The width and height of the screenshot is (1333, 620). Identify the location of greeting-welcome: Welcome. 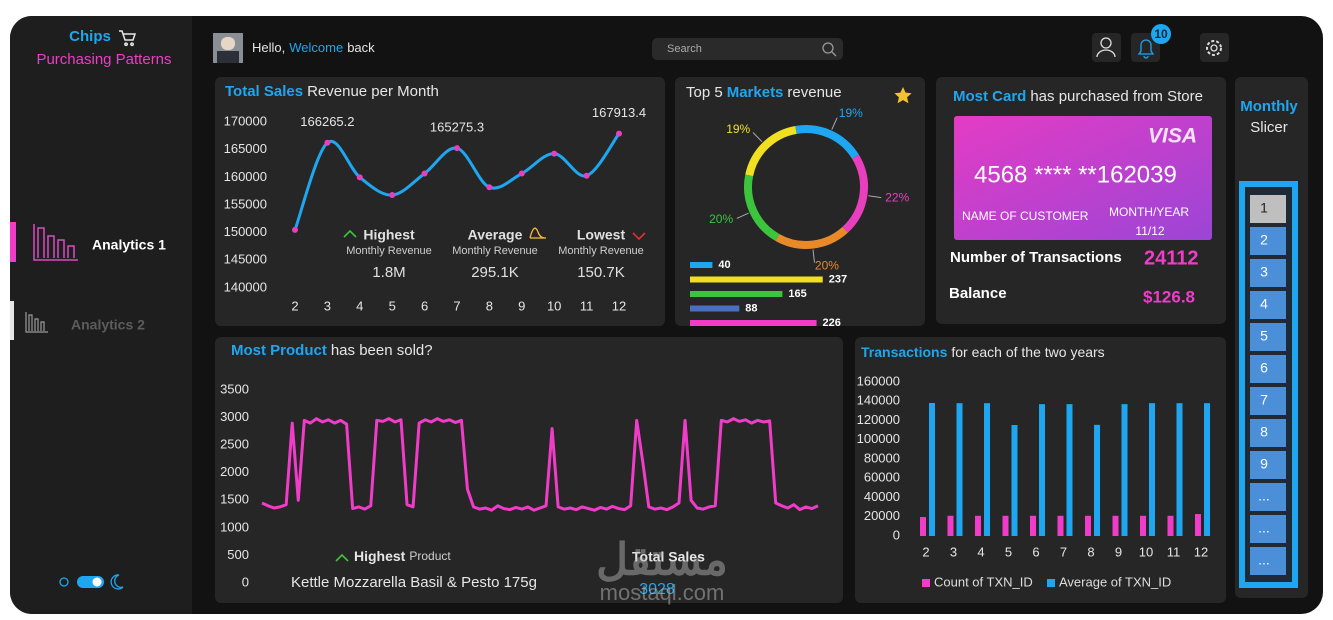
(316, 47).